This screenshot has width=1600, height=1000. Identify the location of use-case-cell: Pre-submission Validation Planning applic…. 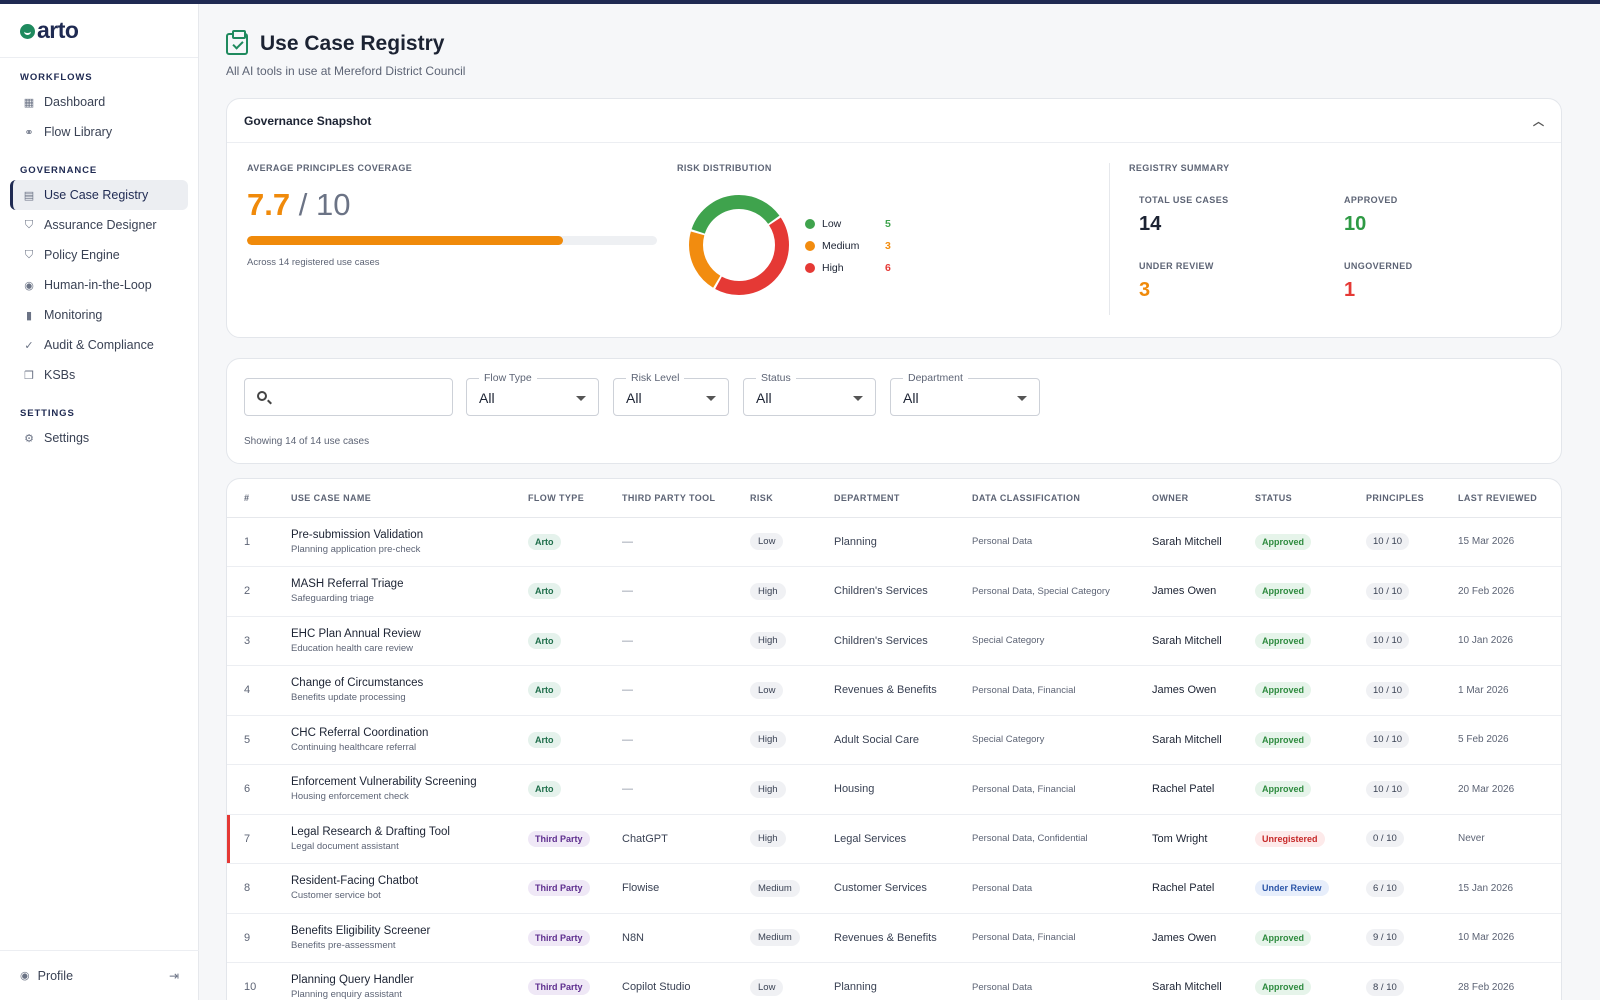
(409, 542).